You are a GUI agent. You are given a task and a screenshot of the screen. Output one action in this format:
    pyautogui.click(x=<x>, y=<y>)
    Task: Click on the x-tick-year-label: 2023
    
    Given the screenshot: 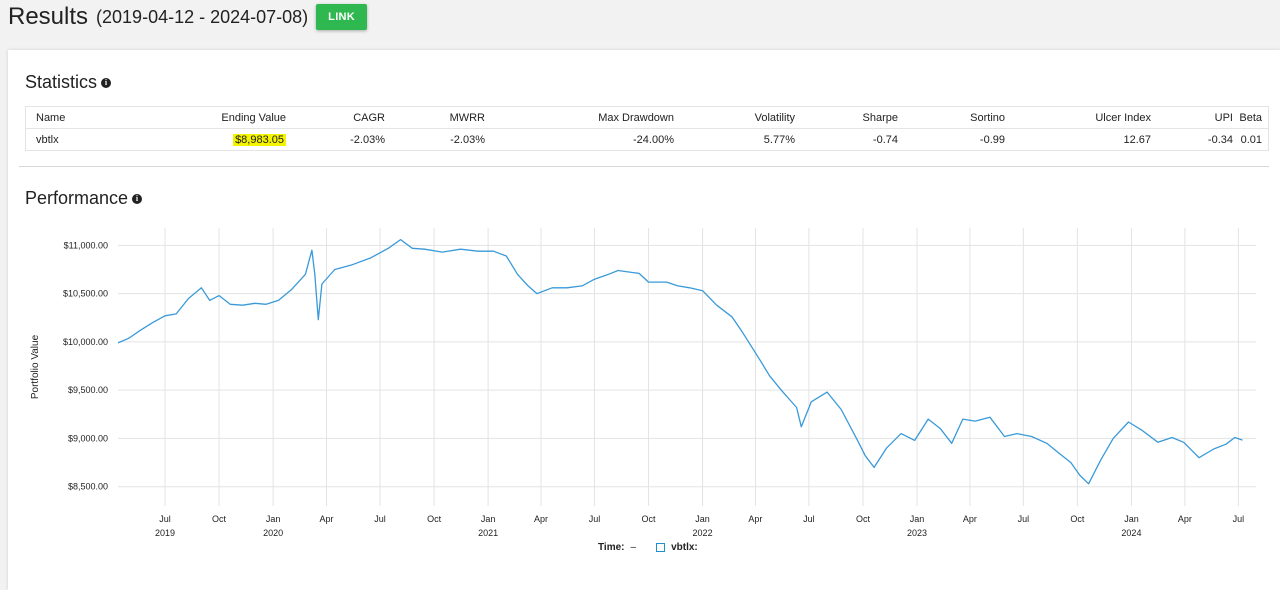 What is the action you would take?
    pyautogui.click(x=917, y=533)
    